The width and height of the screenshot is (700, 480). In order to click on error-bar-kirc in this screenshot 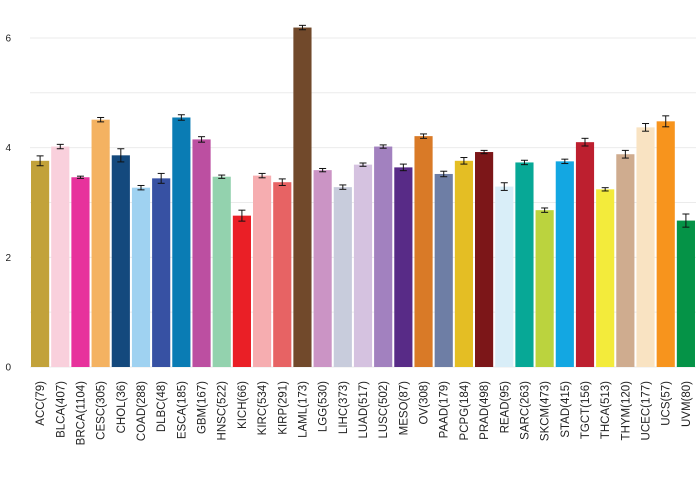, I will do `click(262, 175)`.